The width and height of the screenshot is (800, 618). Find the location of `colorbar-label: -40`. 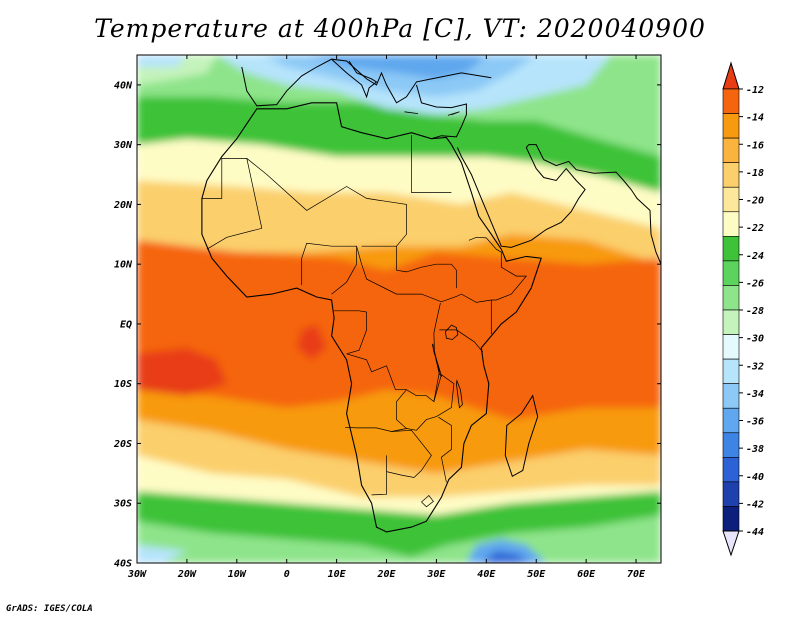

colorbar-label: -40 is located at coordinates (755, 477).